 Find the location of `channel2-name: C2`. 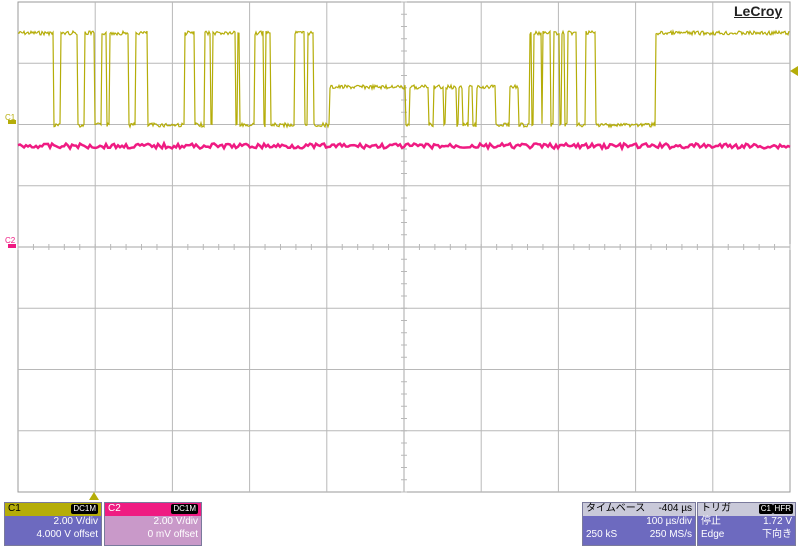

channel2-name: C2 is located at coordinates (114, 508).